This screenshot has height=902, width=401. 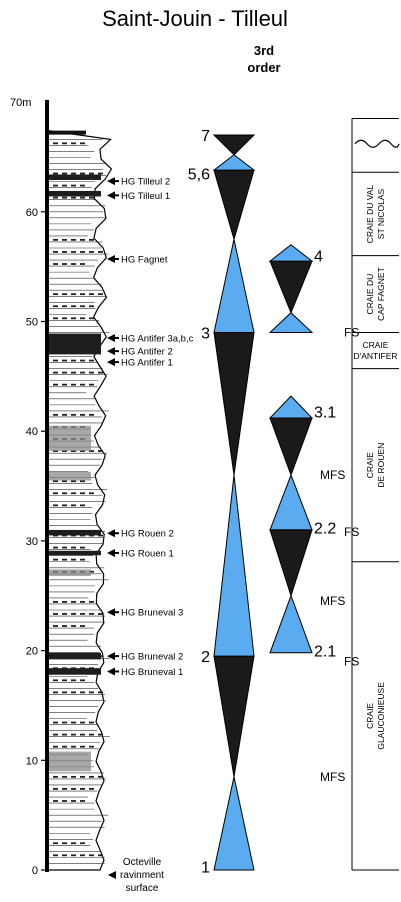 I want to click on sequence-label: 2.2, so click(x=325, y=529).